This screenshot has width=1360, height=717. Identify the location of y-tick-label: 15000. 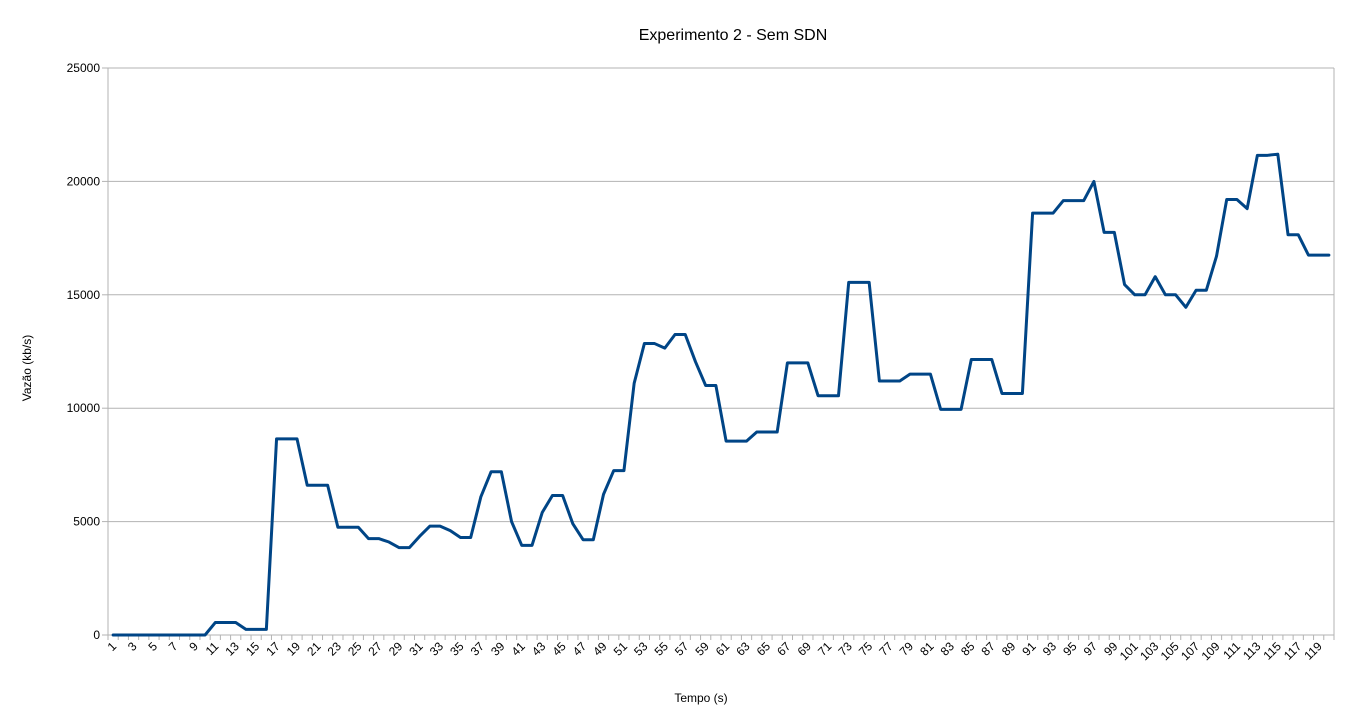
(84, 295).